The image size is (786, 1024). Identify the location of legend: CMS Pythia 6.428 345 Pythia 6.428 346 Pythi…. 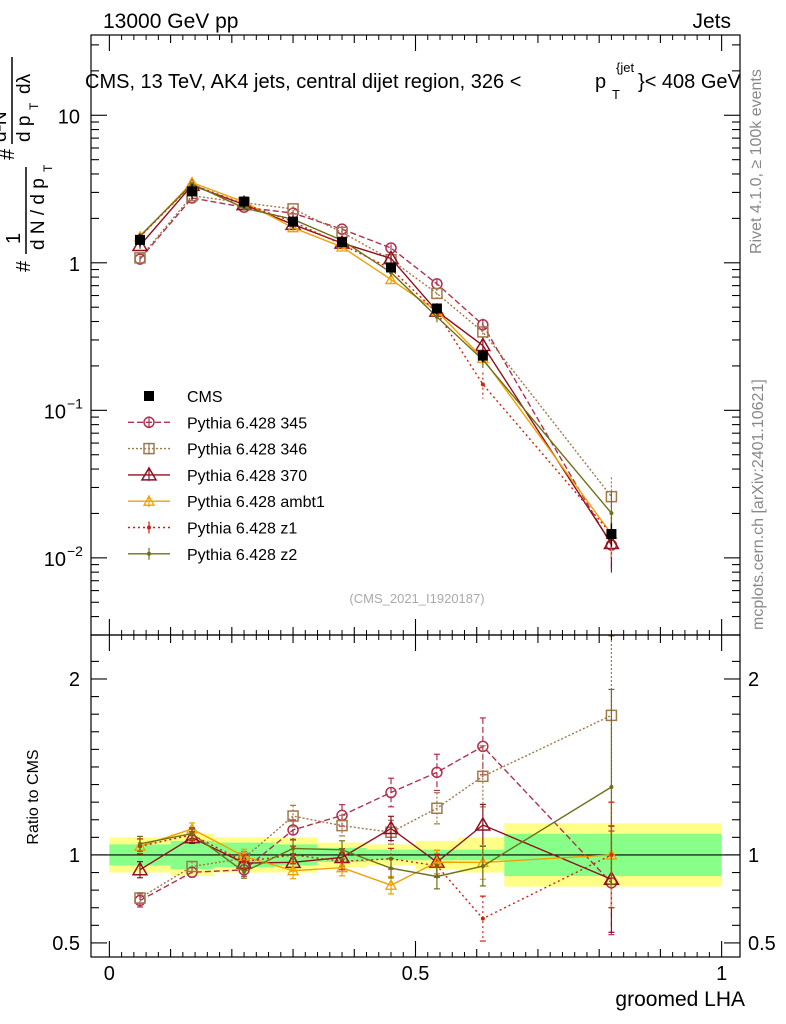
(226, 476).